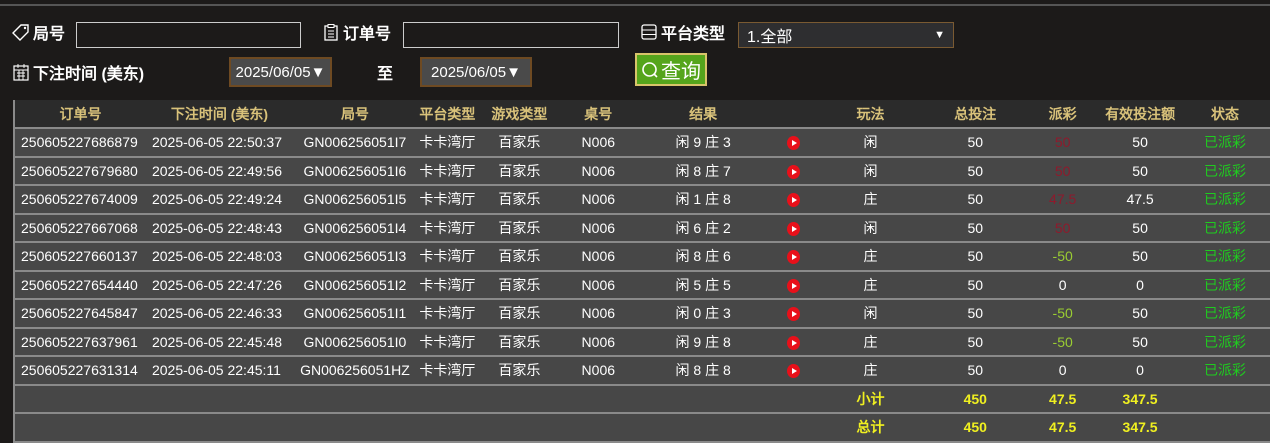 The height and width of the screenshot is (443, 1270). What do you see at coordinates (219, 143) in the screenshot?
I see `bet-time-cell: 2025-06-05 22:50:37` at bounding box center [219, 143].